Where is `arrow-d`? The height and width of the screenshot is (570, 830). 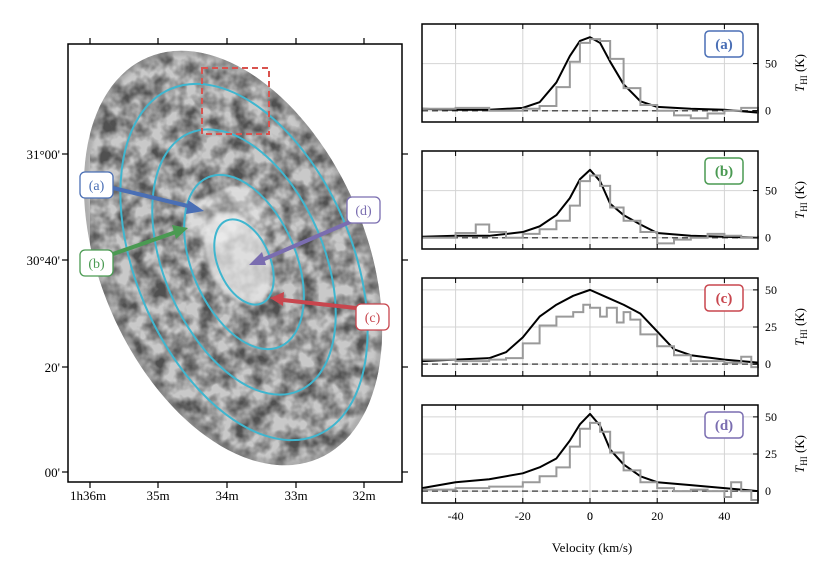
arrow-d is located at coordinates (306, 241).